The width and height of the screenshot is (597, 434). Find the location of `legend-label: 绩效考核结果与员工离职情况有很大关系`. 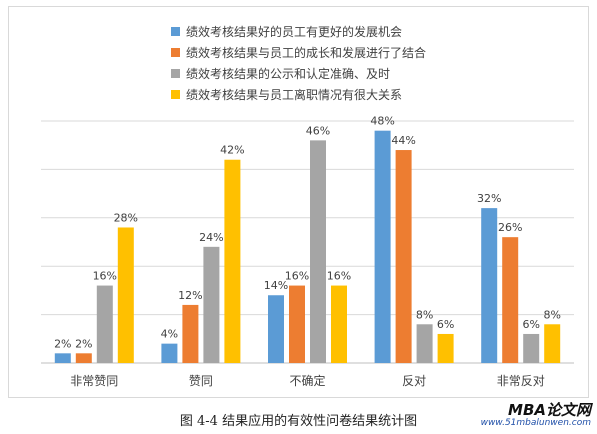

legend-label: 绩效考核结果与员工离职情况有很大关系 is located at coordinates (294, 95).